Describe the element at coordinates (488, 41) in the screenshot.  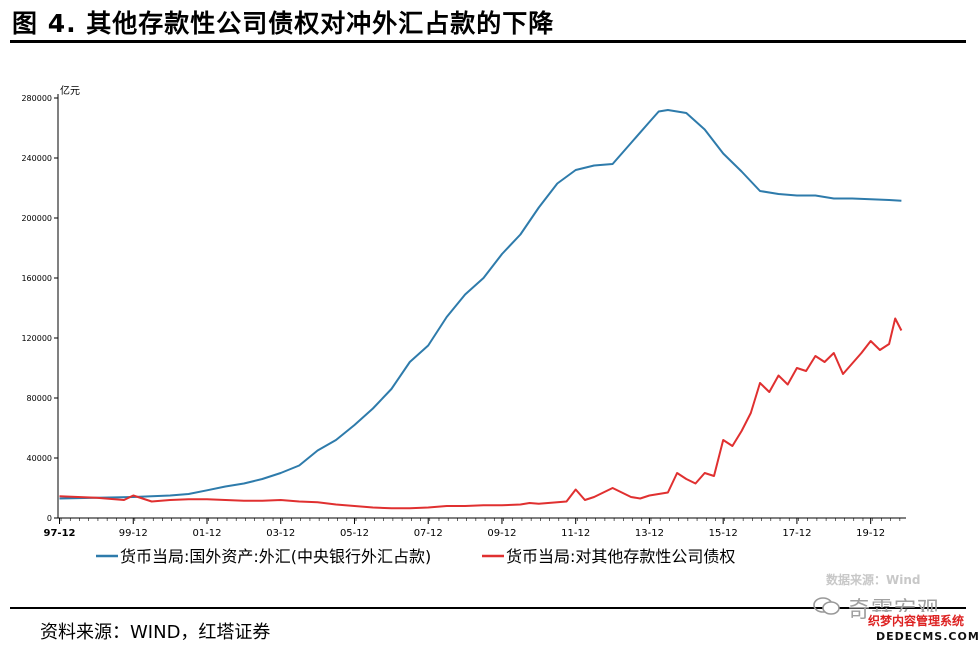
I see `title-rule` at that location.